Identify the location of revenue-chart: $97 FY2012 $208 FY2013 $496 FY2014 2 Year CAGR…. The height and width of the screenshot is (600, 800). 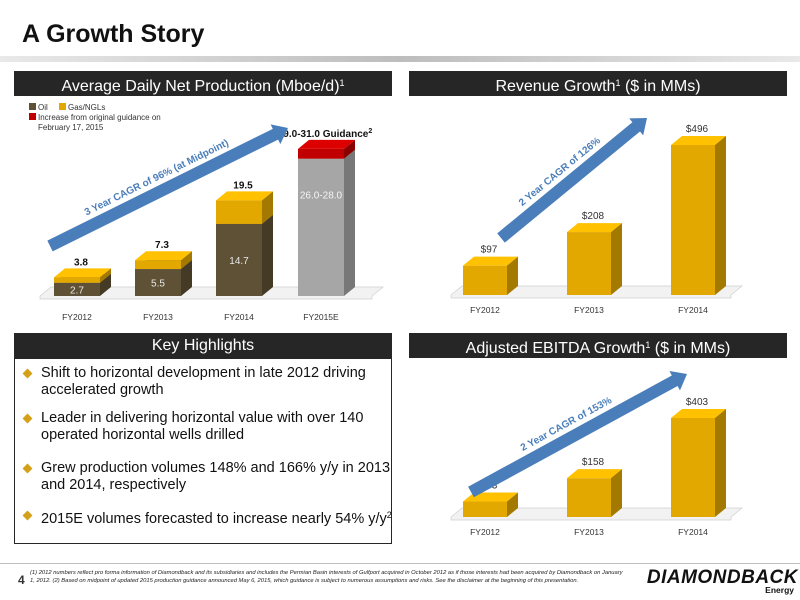
(596, 216).